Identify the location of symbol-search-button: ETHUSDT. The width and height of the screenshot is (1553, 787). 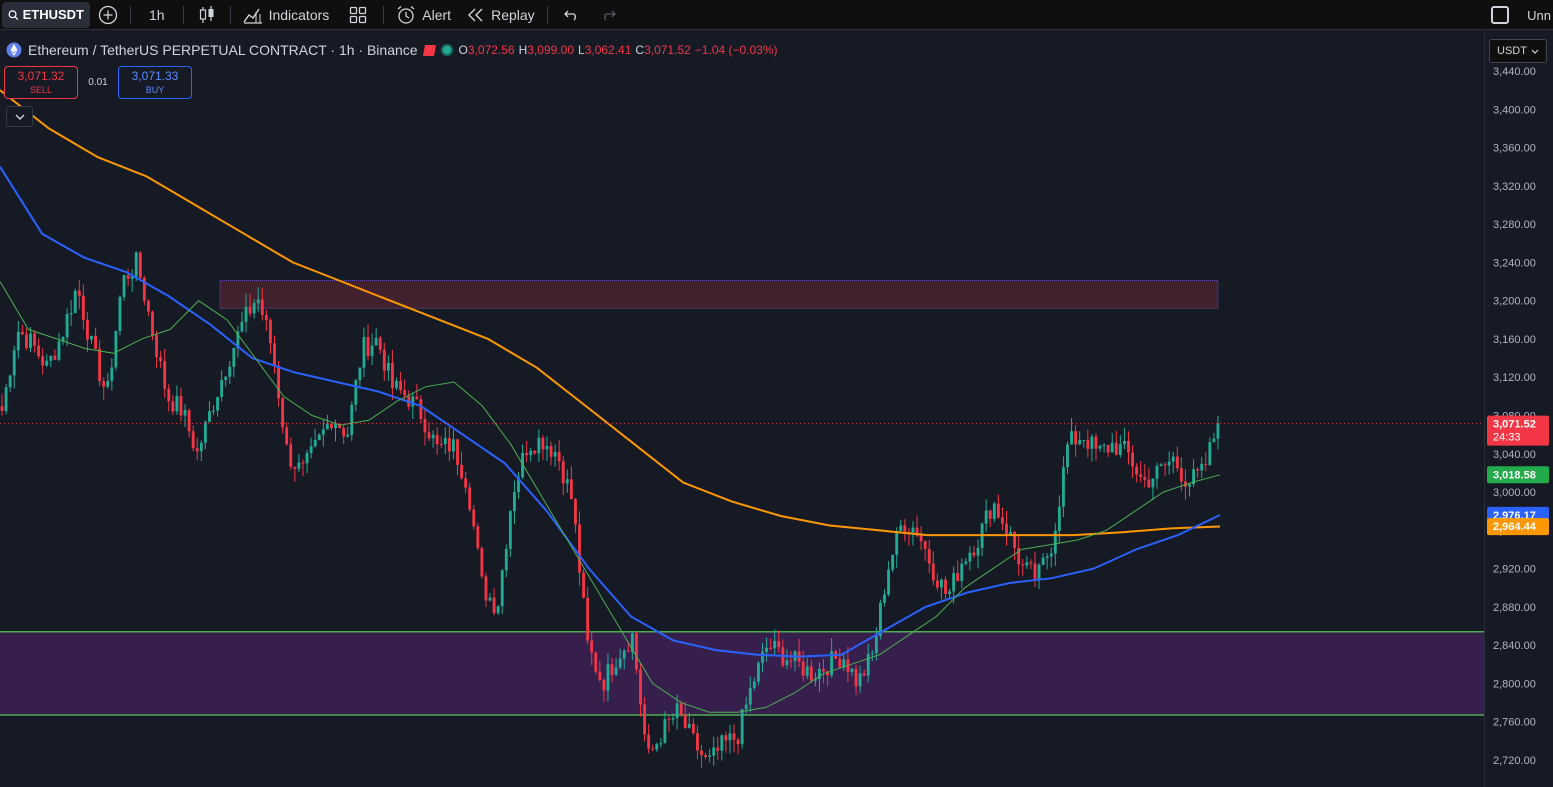
(46, 14).